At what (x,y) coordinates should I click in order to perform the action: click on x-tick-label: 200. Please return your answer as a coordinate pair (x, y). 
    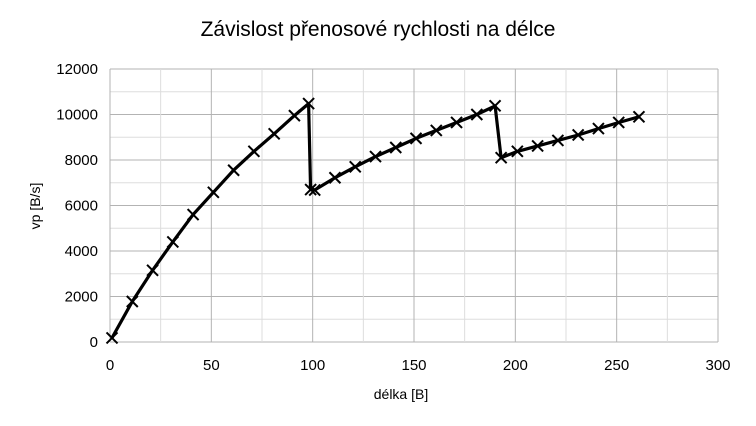
    Looking at the image, I should click on (515, 365).